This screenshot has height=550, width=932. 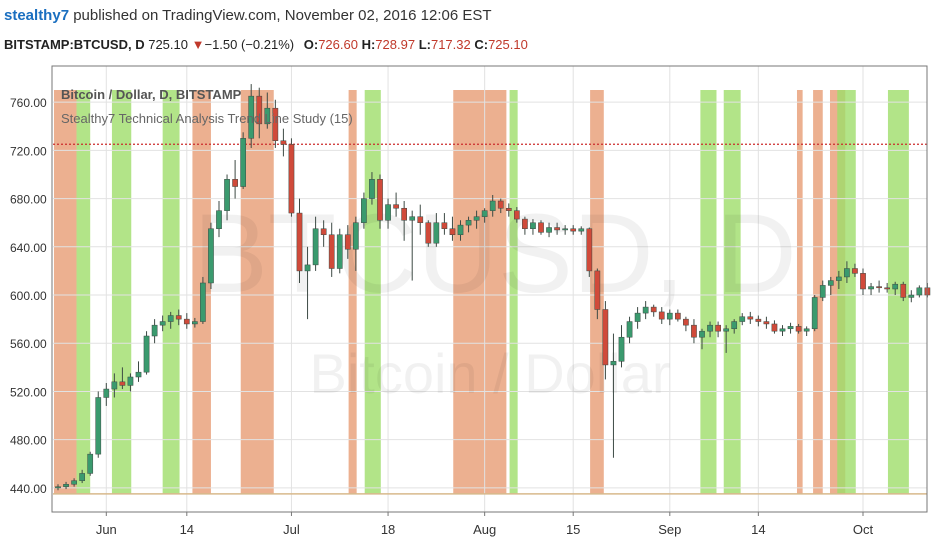 I want to click on close-value: 725.10, so click(x=508, y=44).